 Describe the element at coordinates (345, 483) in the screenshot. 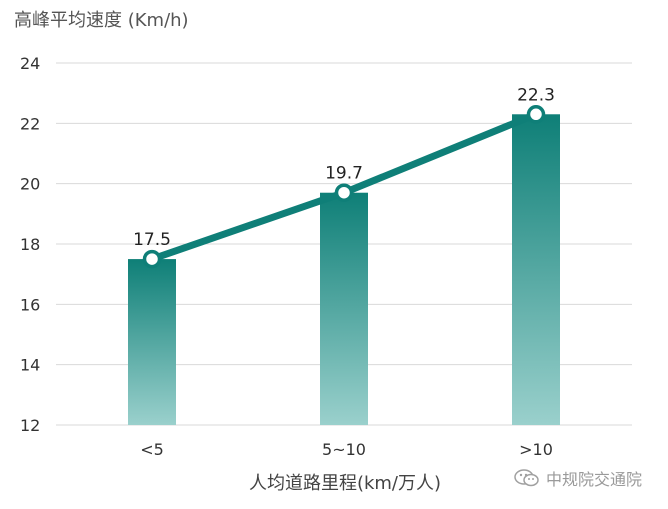

I see `x-axis-label: 人均道路里程(km/万人)` at that location.